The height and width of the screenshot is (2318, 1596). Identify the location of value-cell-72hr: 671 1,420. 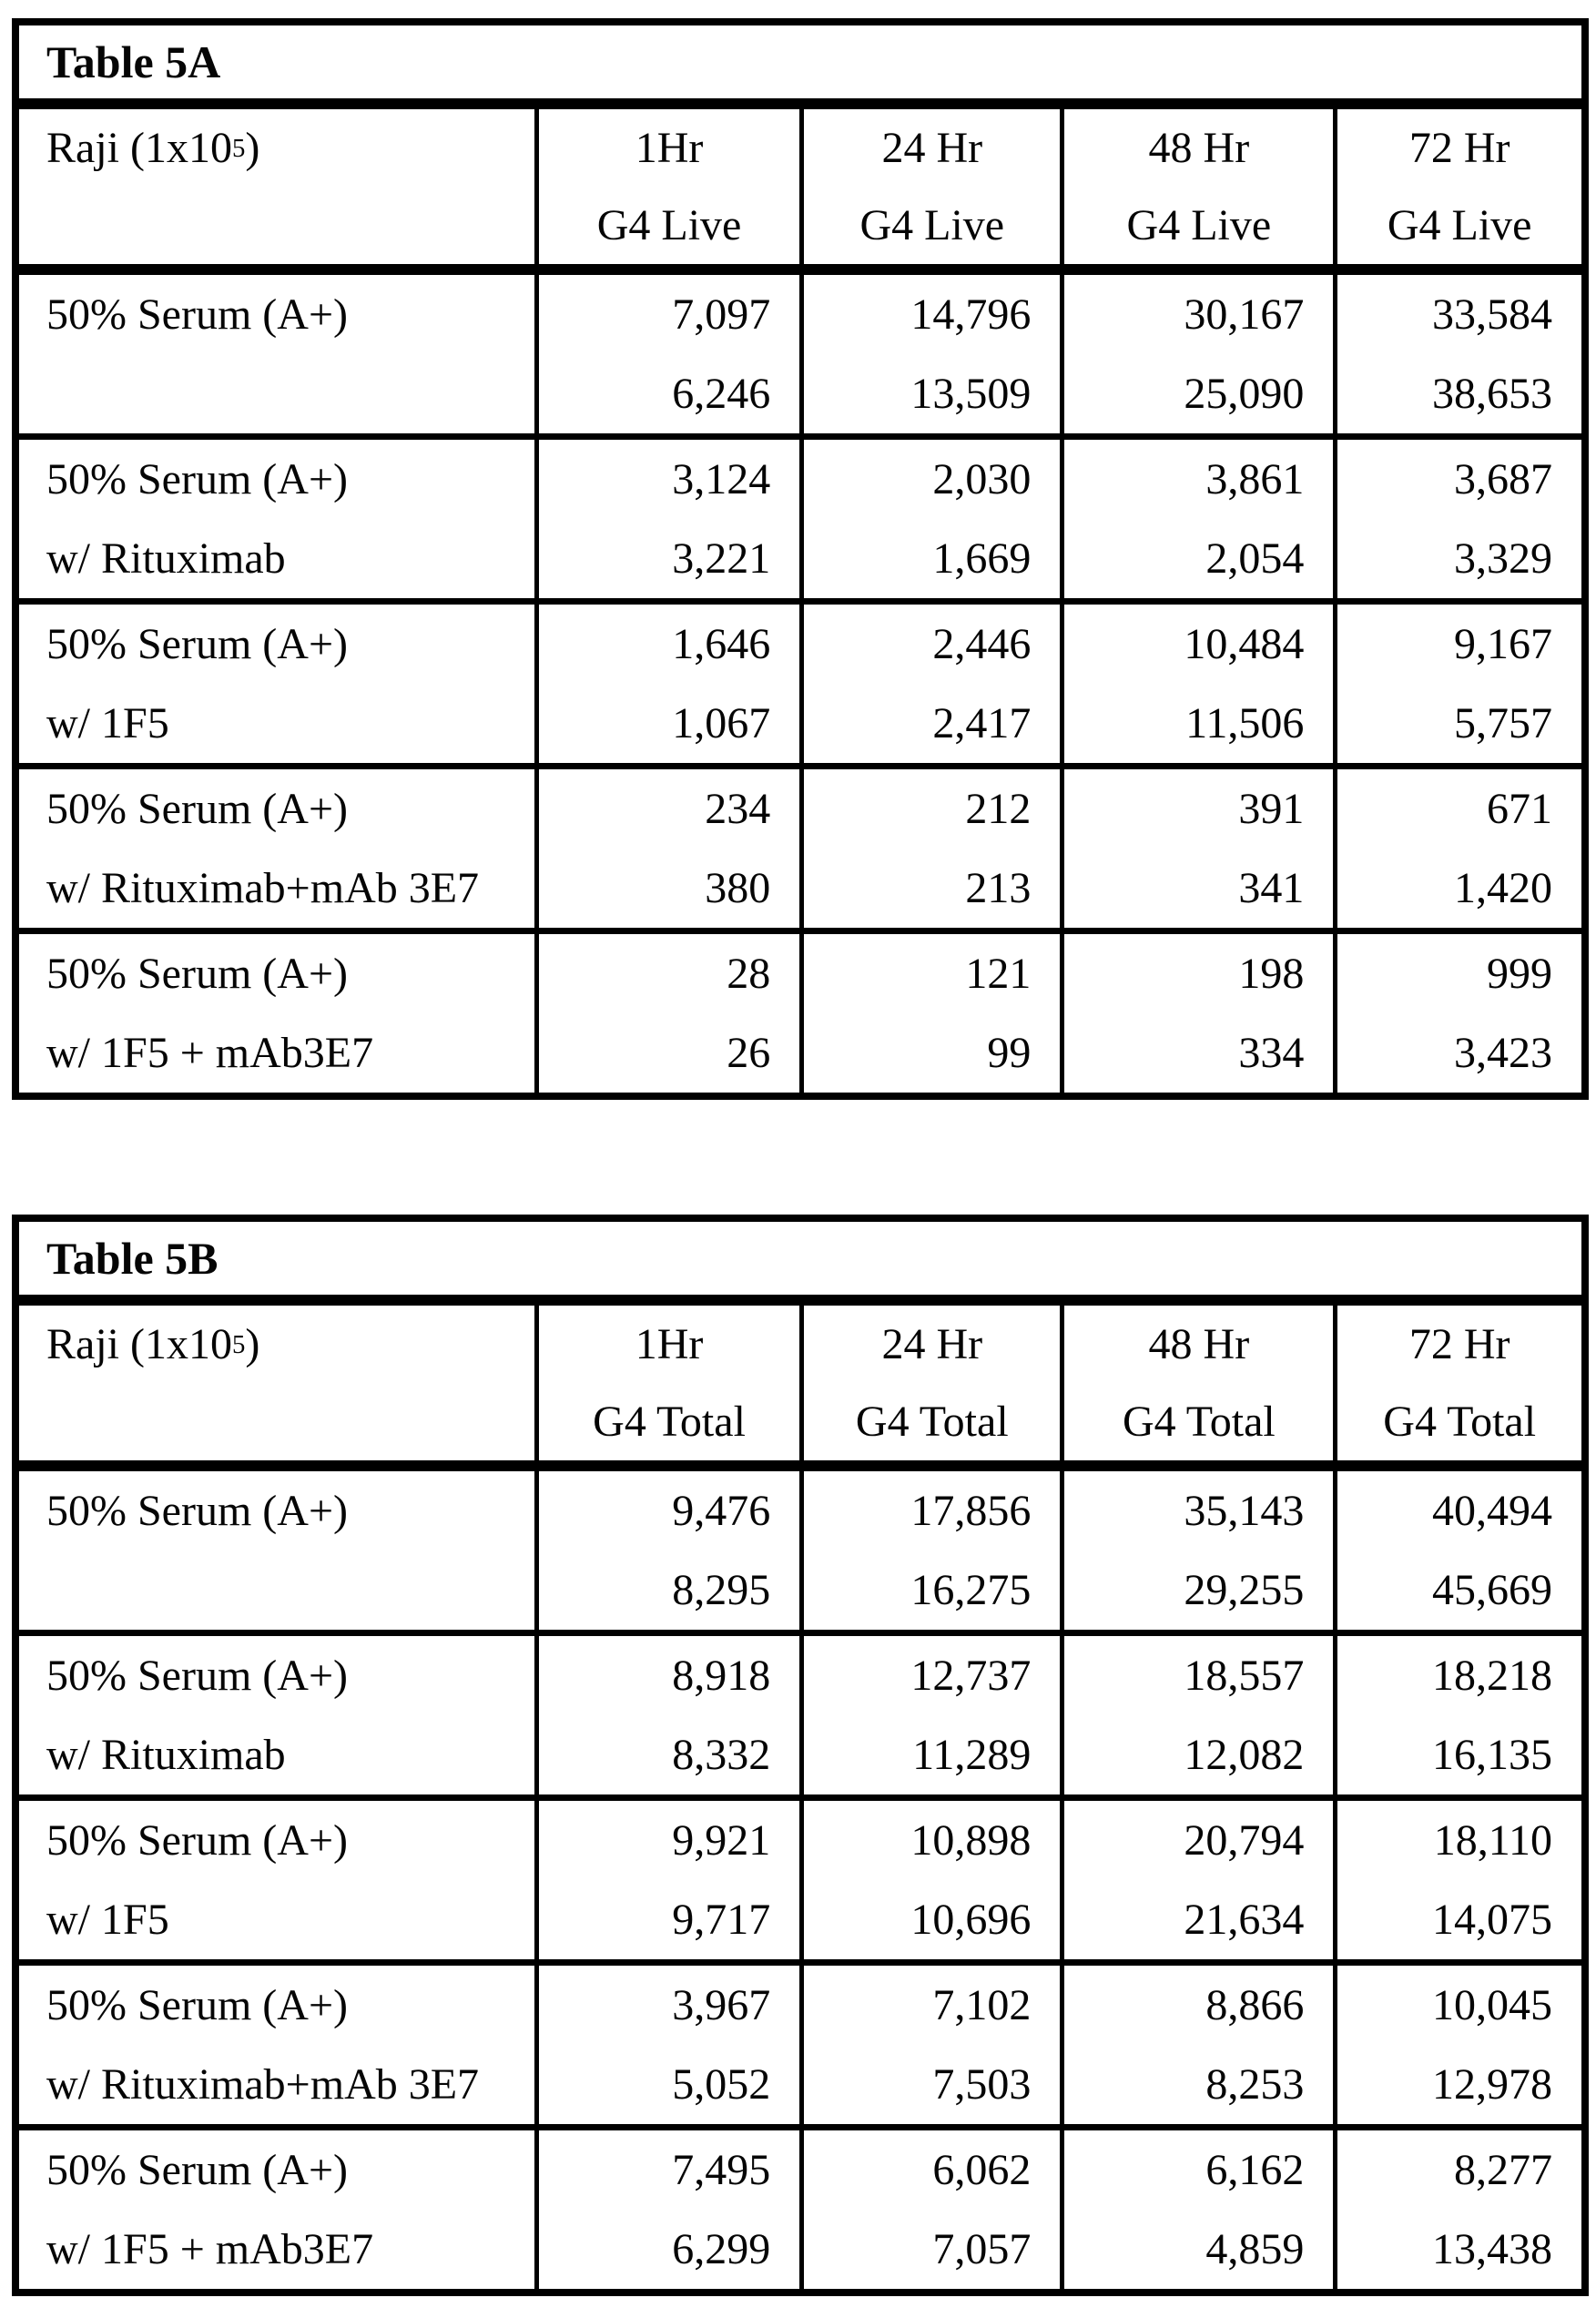
(1459, 850).